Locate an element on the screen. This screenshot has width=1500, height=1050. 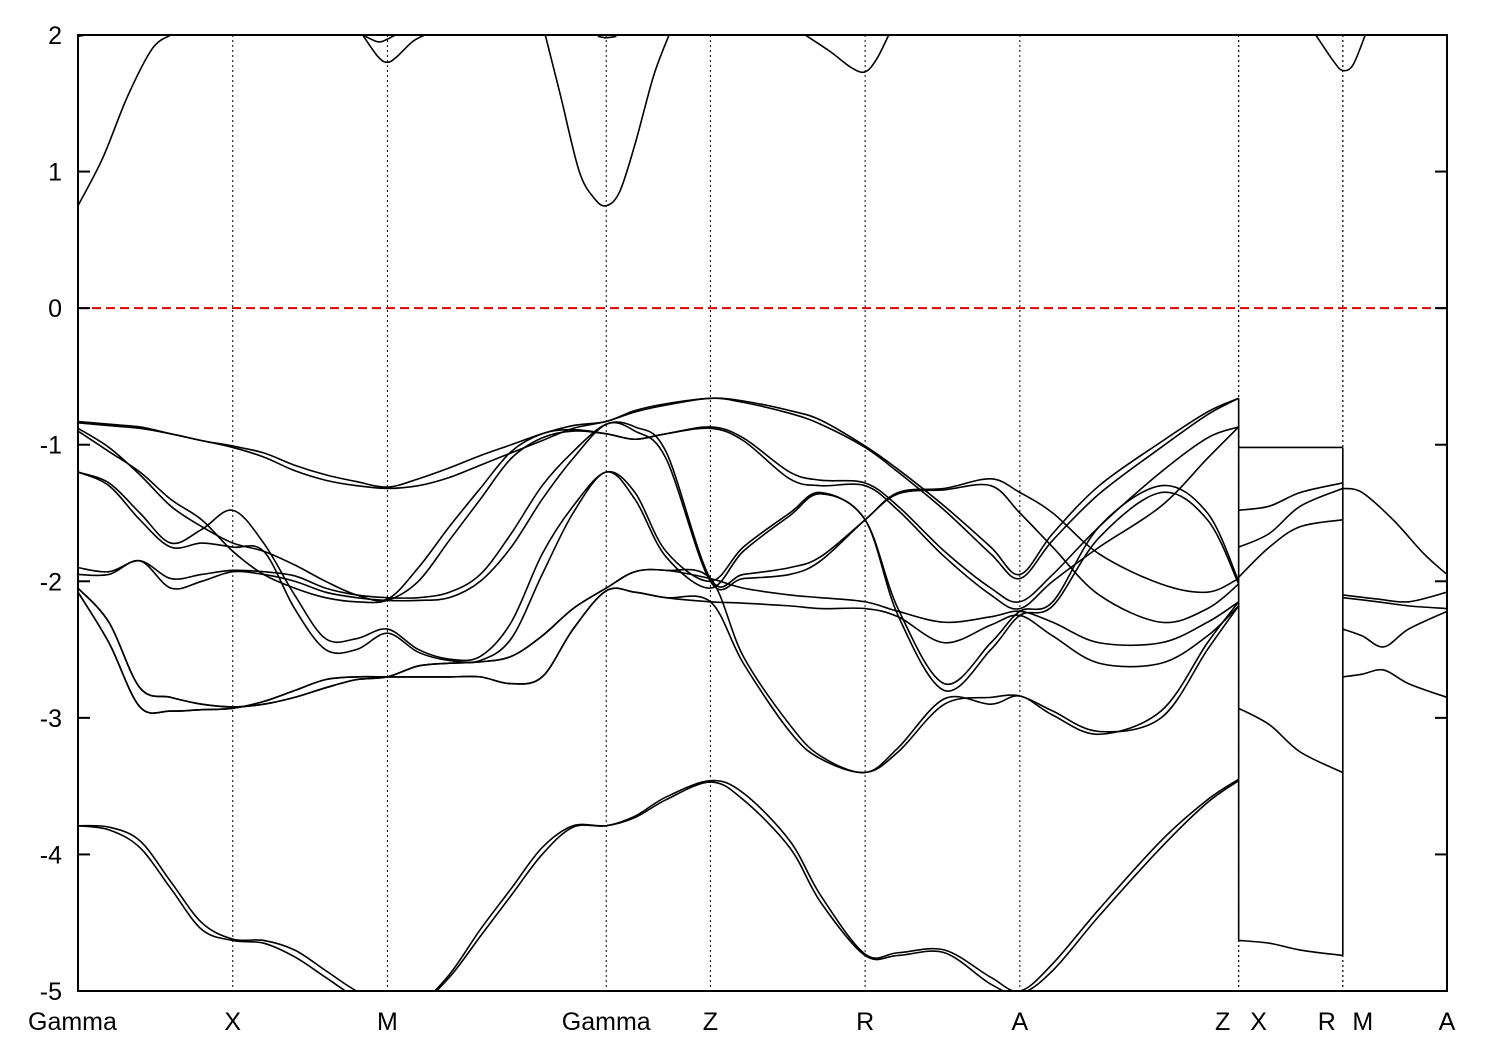
y-tick-label: -3 is located at coordinates (51, 719).